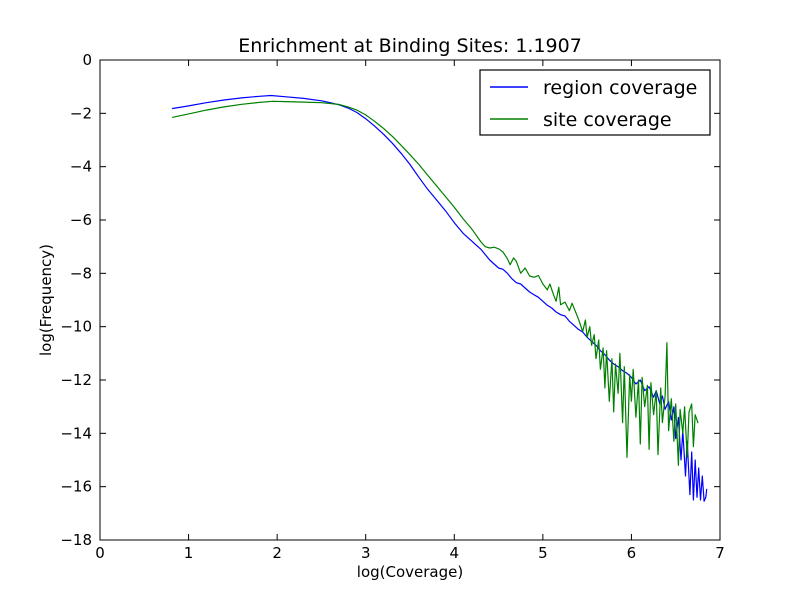 Image resolution: width=800 pixels, height=600 pixels. What do you see at coordinates (277, 553) in the screenshot?
I see `x-tick-label: 2` at bounding box center [277, 553].